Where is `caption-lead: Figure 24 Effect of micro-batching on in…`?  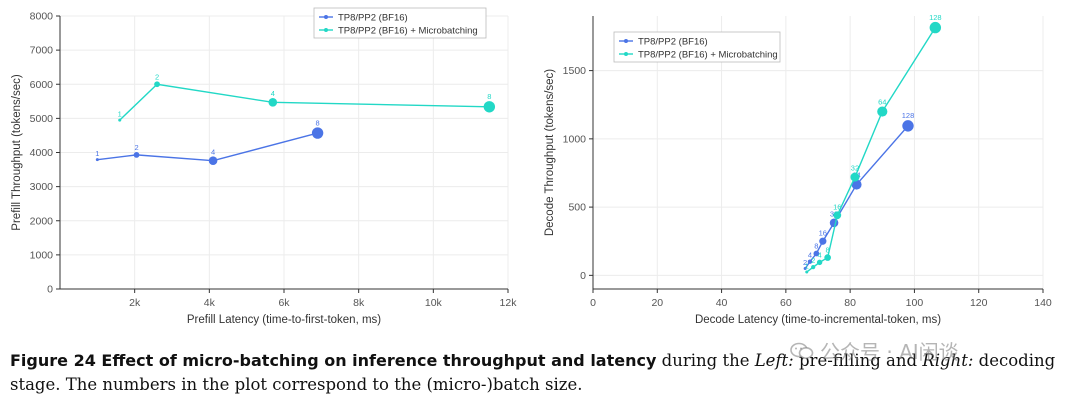 caption-lead: Figure 24 Effect of micro-batching on in… is located at coordinates (333, 360).